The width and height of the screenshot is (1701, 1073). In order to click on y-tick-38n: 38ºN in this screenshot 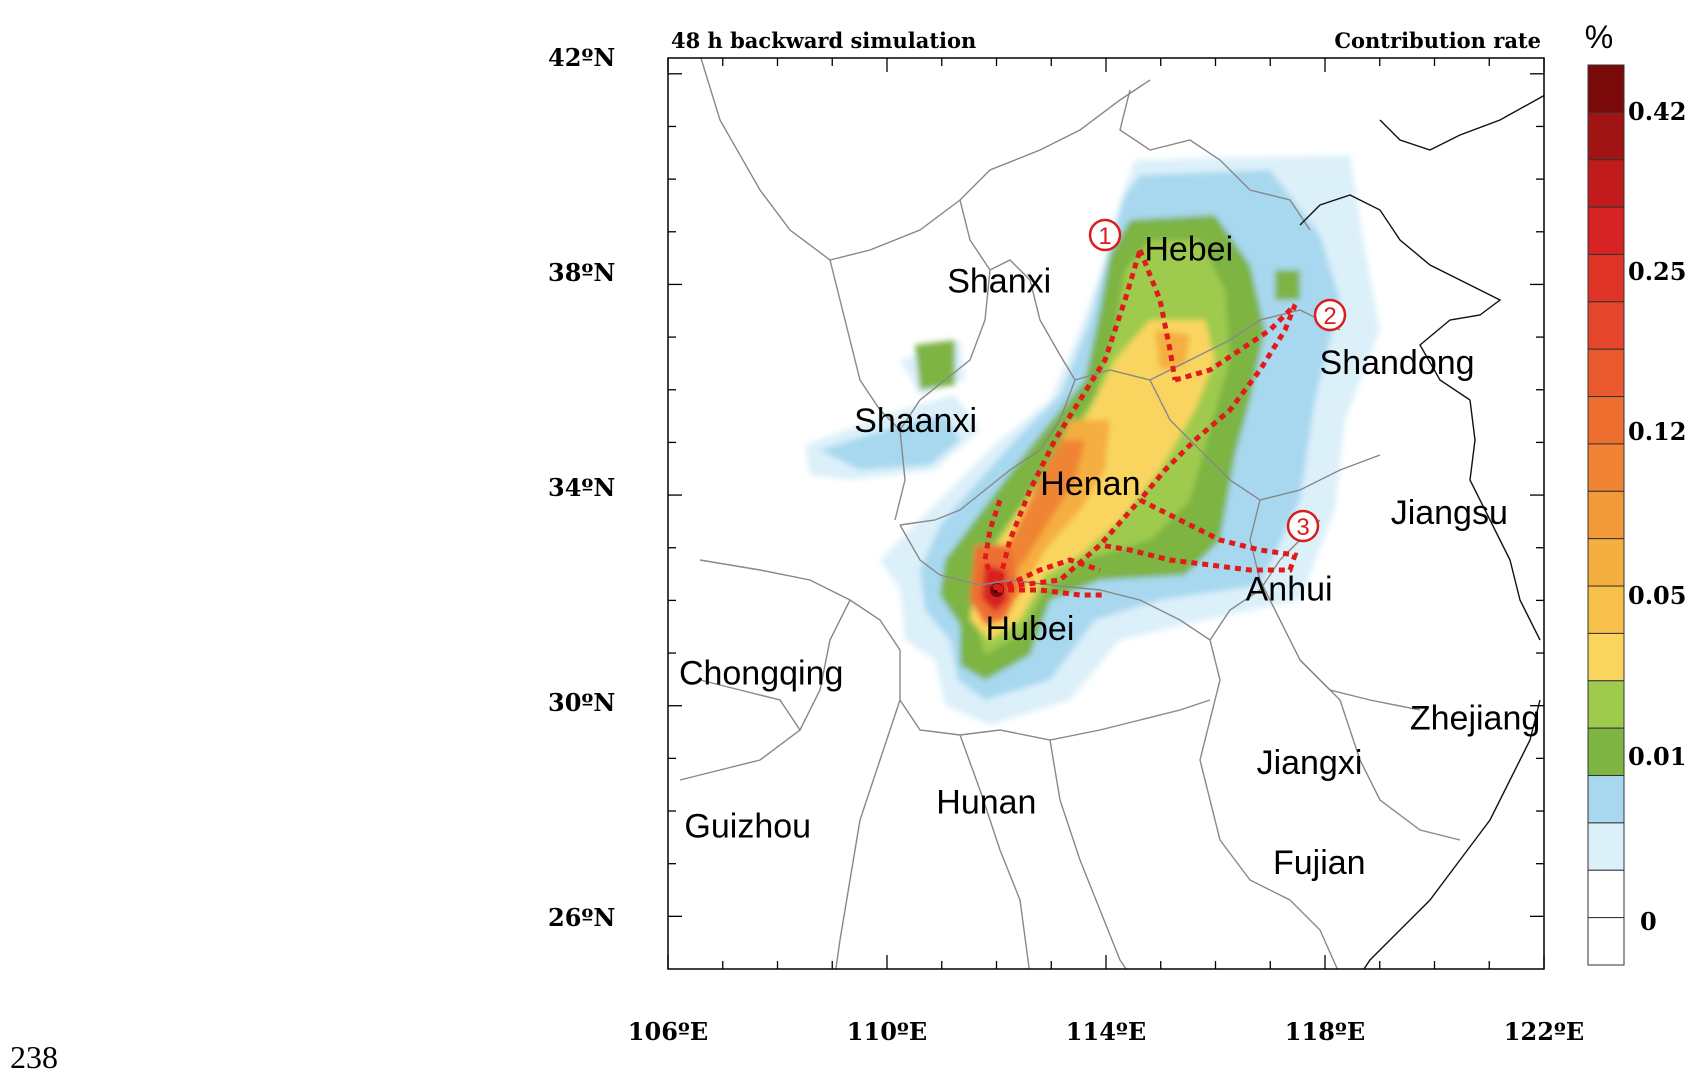, I will do `click(581, 272)`.